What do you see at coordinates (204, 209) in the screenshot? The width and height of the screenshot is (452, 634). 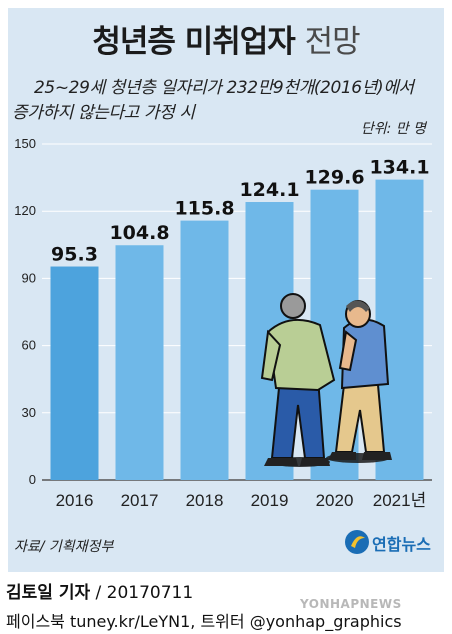 I see `value-label: 115.8` at bounding box center [204, 209].